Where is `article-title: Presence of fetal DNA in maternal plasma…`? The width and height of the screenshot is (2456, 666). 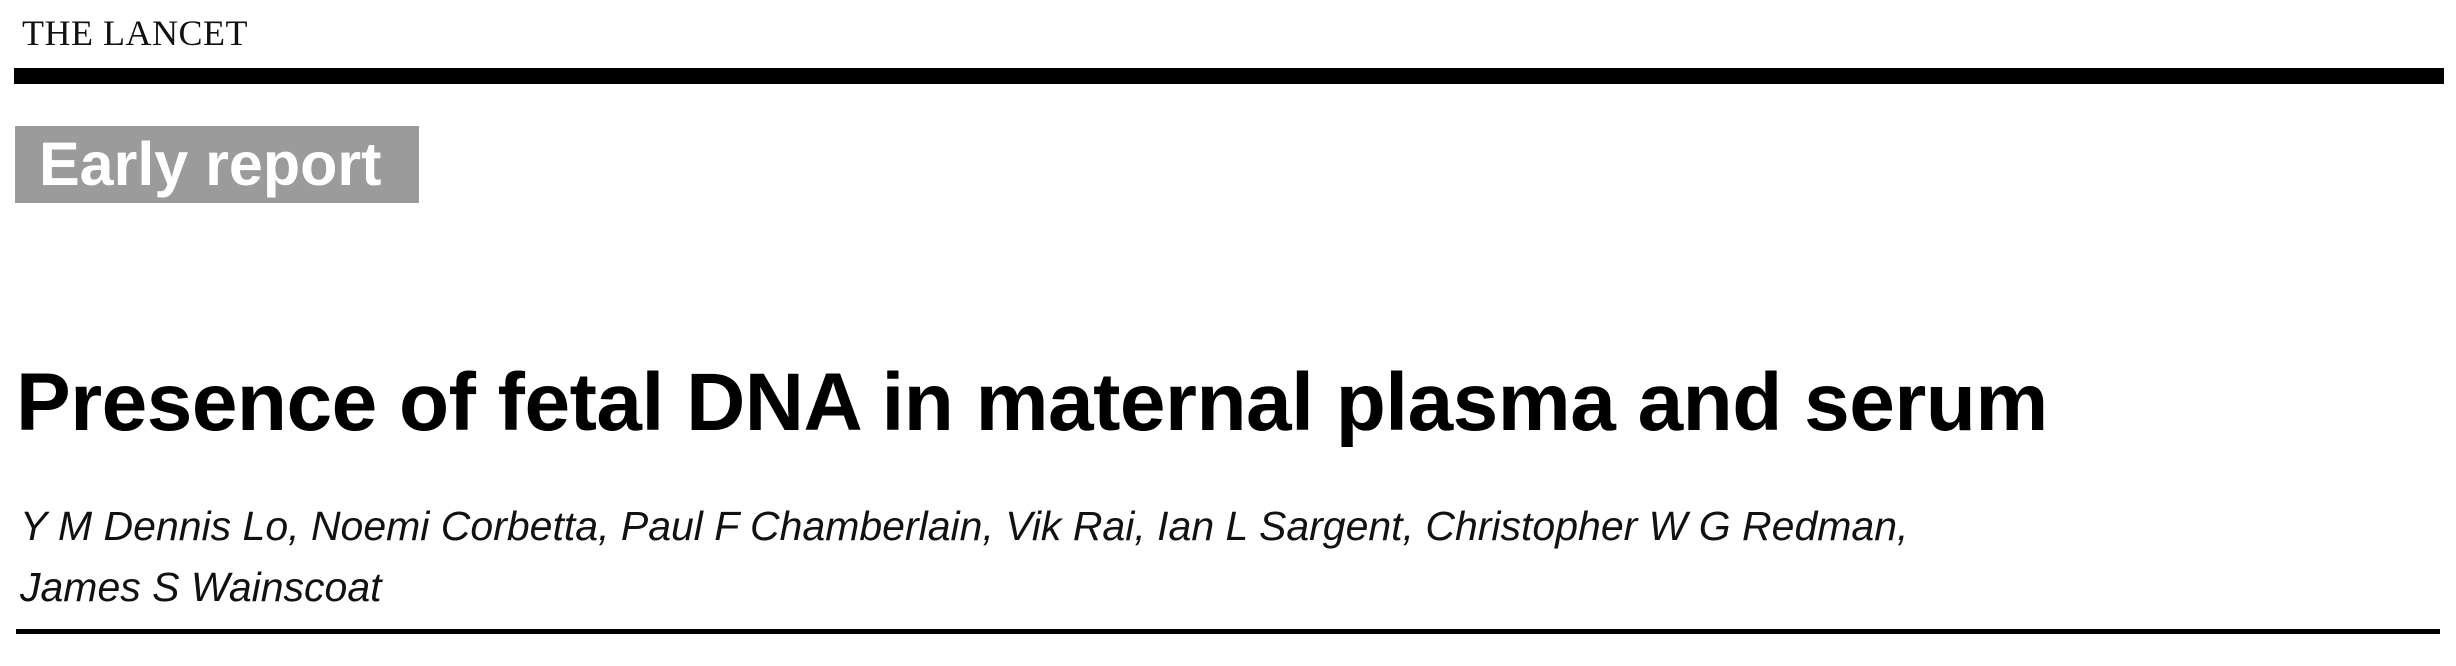
article-title: Presence of fetal DNA in maternal plasma… is located at coordinates (1032, 402).